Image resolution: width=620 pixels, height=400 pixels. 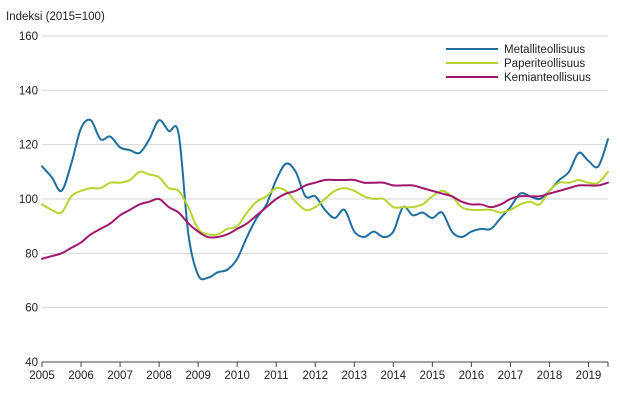 I want to click on x-tick-label: 2009, so click(x=198, y=376).